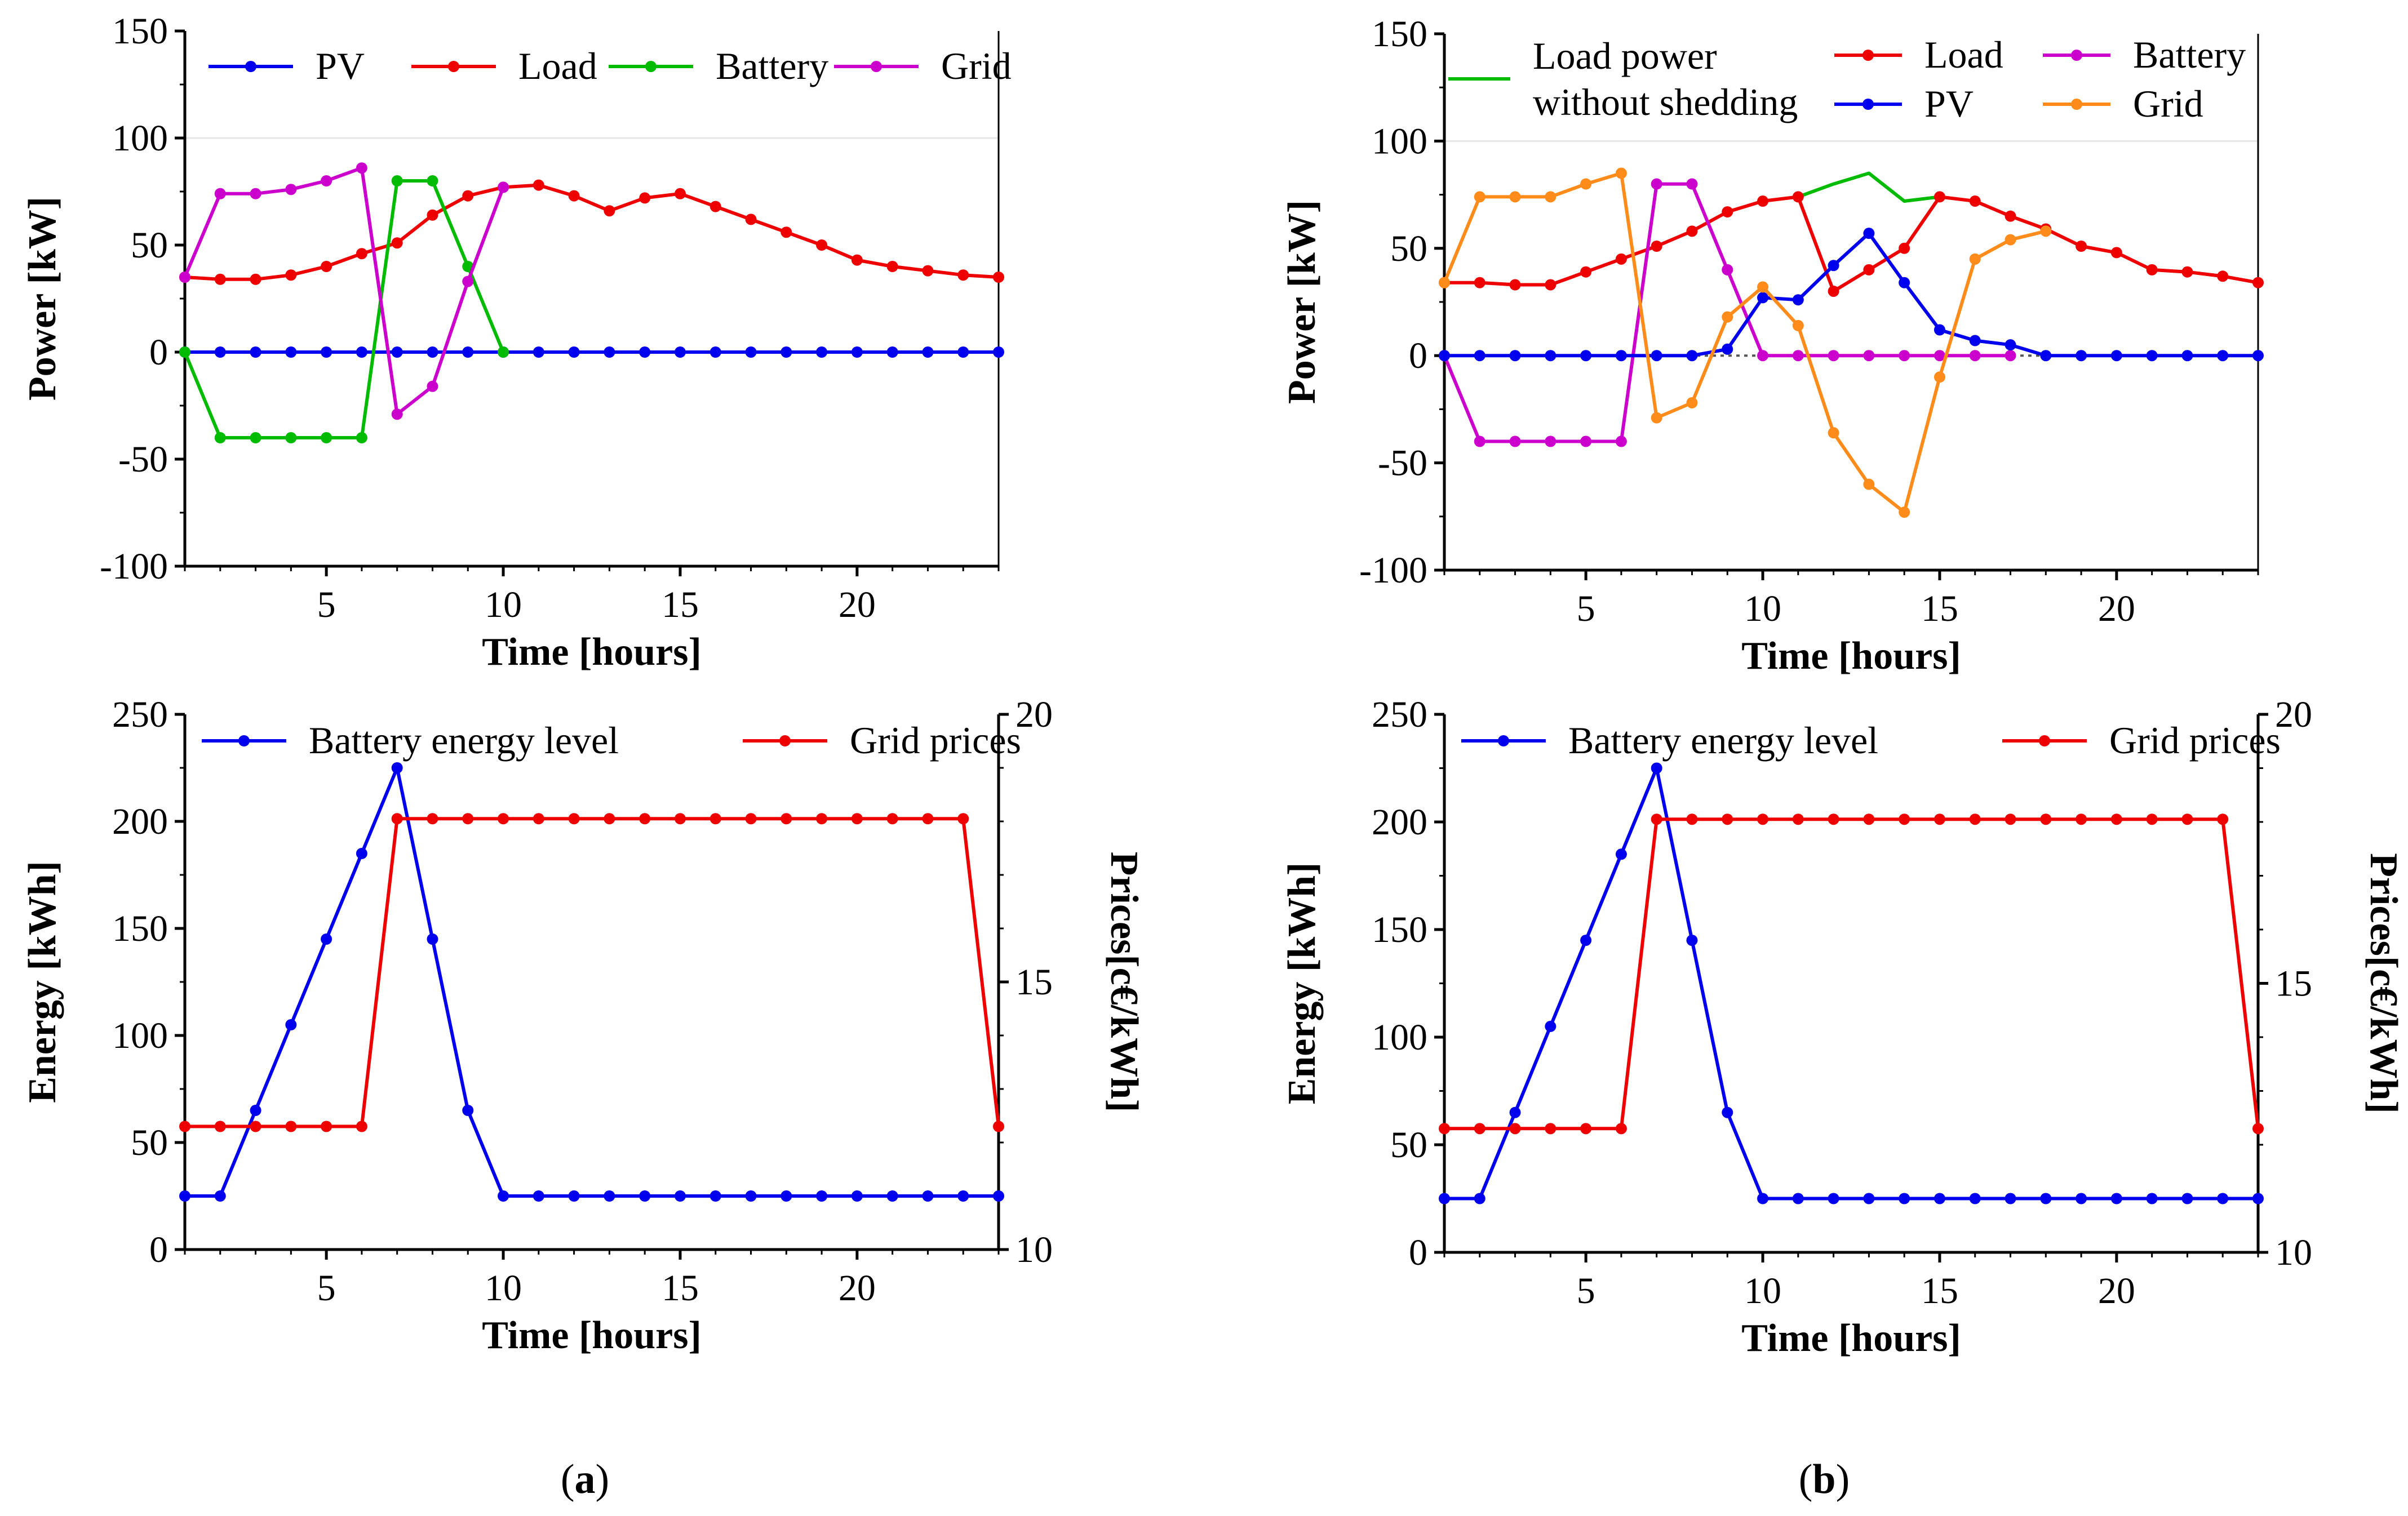 The height and width of the screenshot is (1516, 2408). I want to click on series-battery, so click(1727, 312).